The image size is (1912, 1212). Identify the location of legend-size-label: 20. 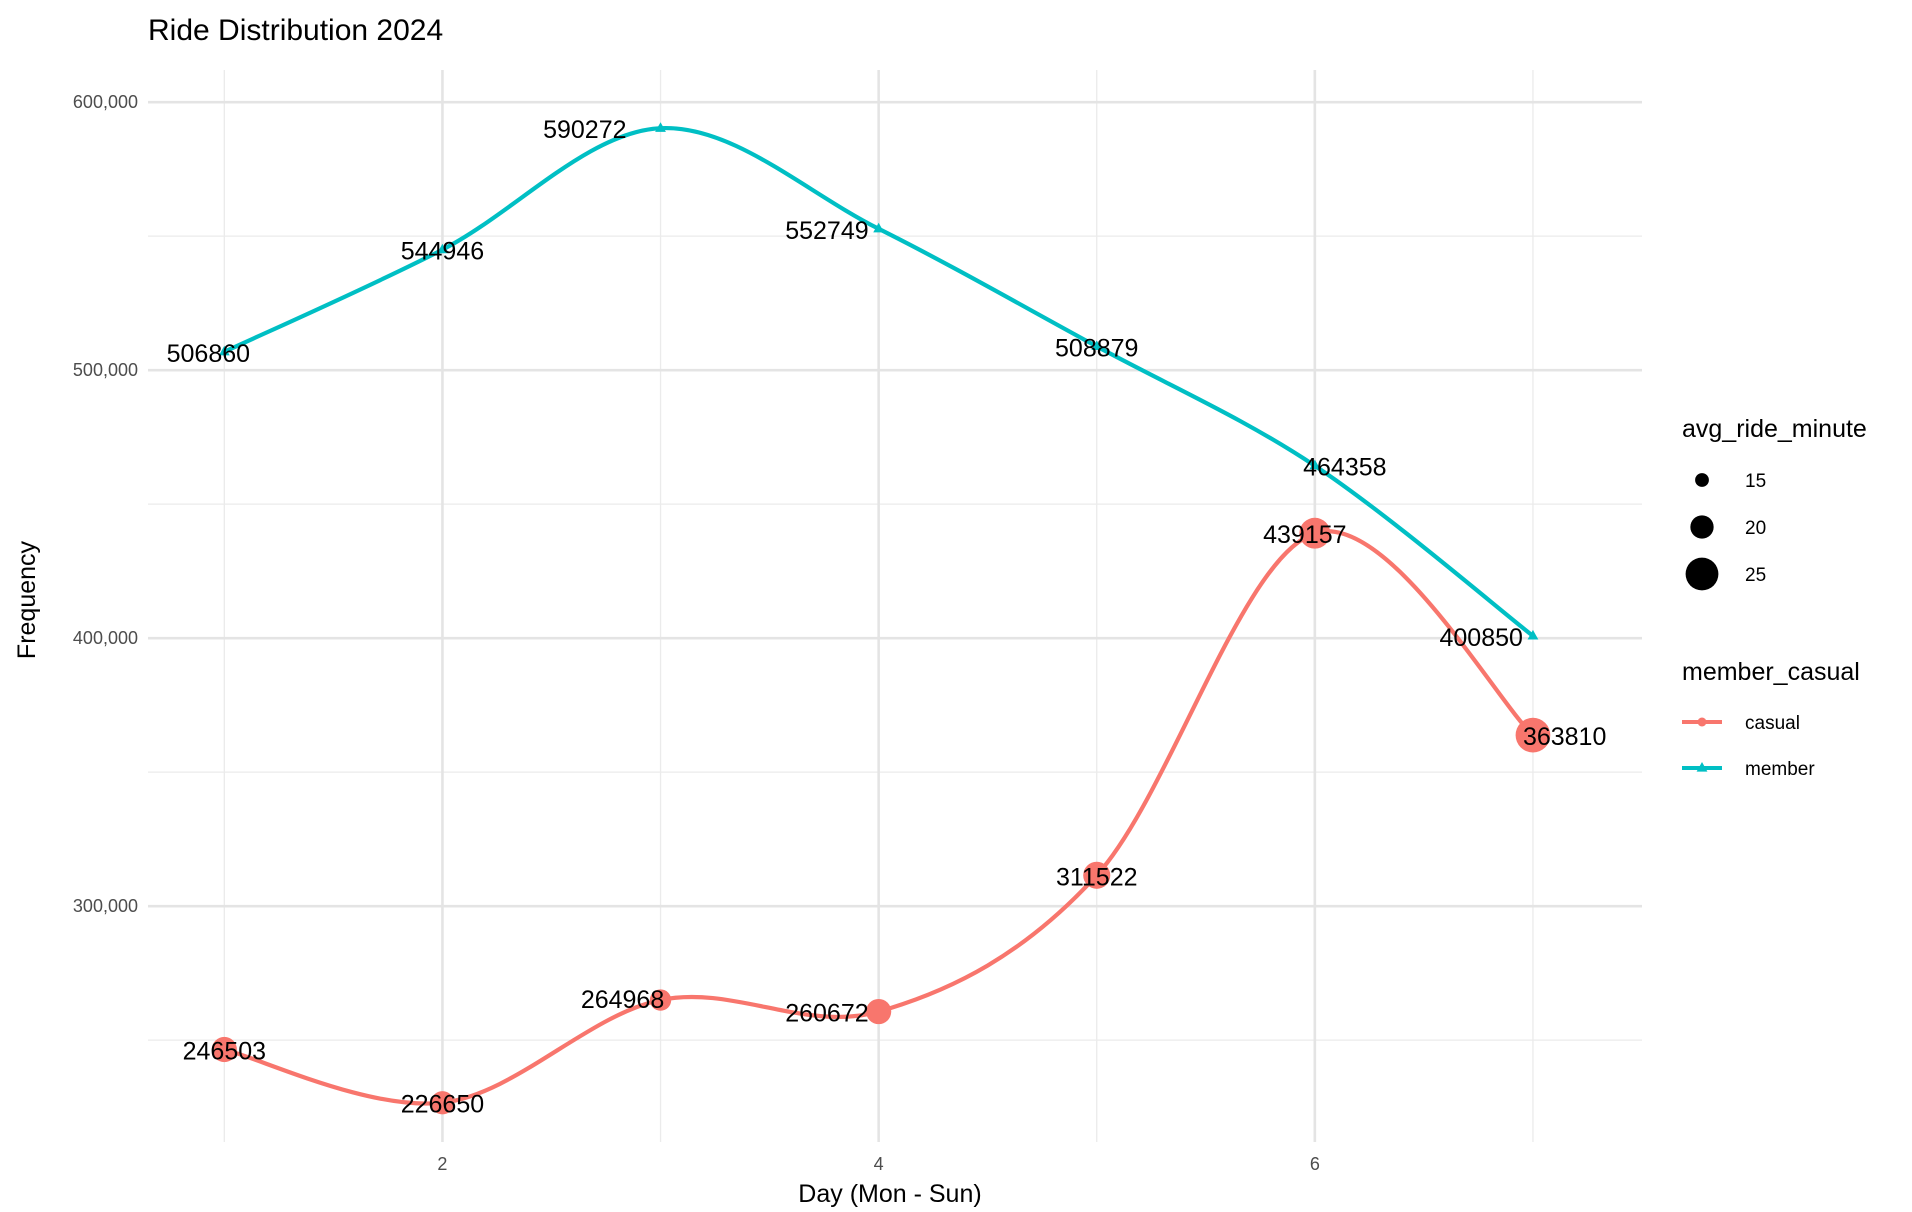
(1755, 528).